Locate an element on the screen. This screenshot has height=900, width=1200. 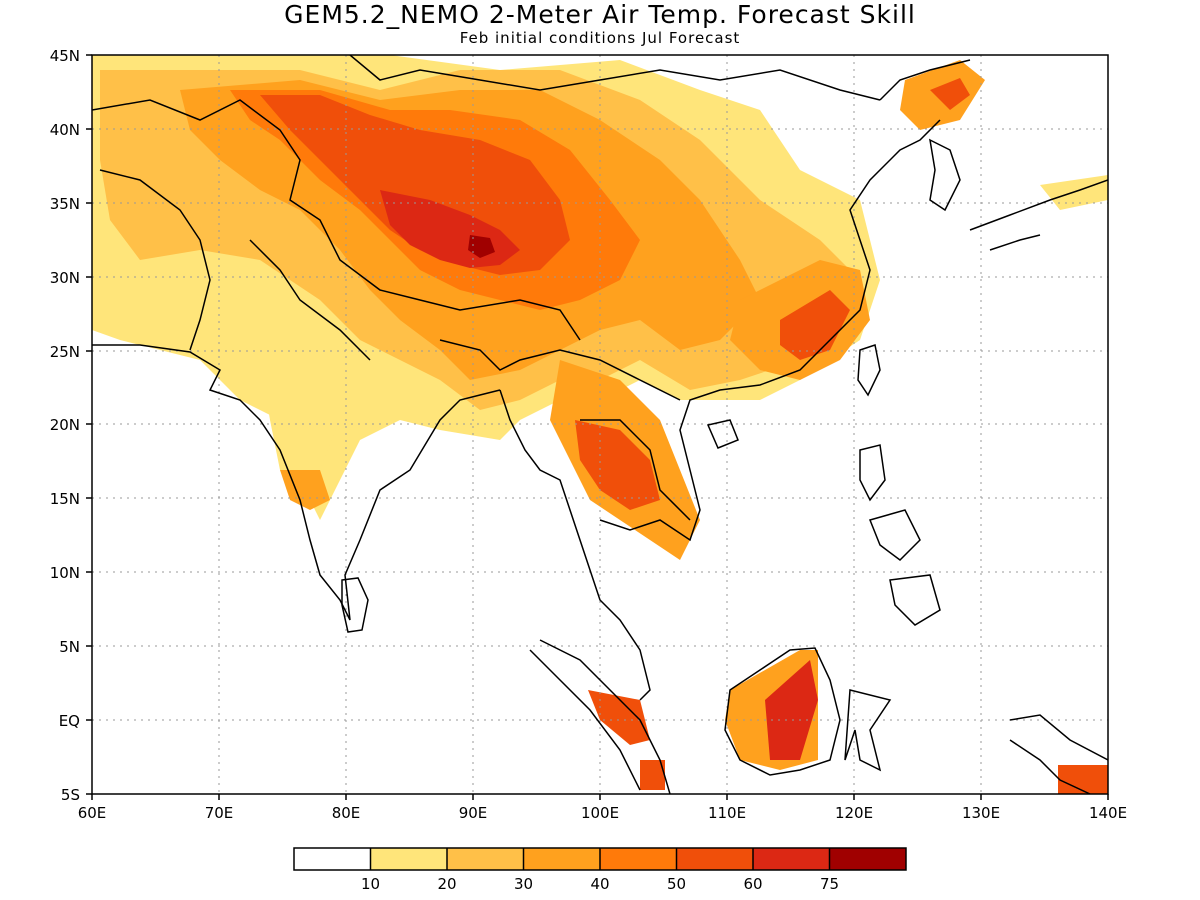
colorbar: 10 20 30 40 50 60 75 is located at coordinates (600, 870).